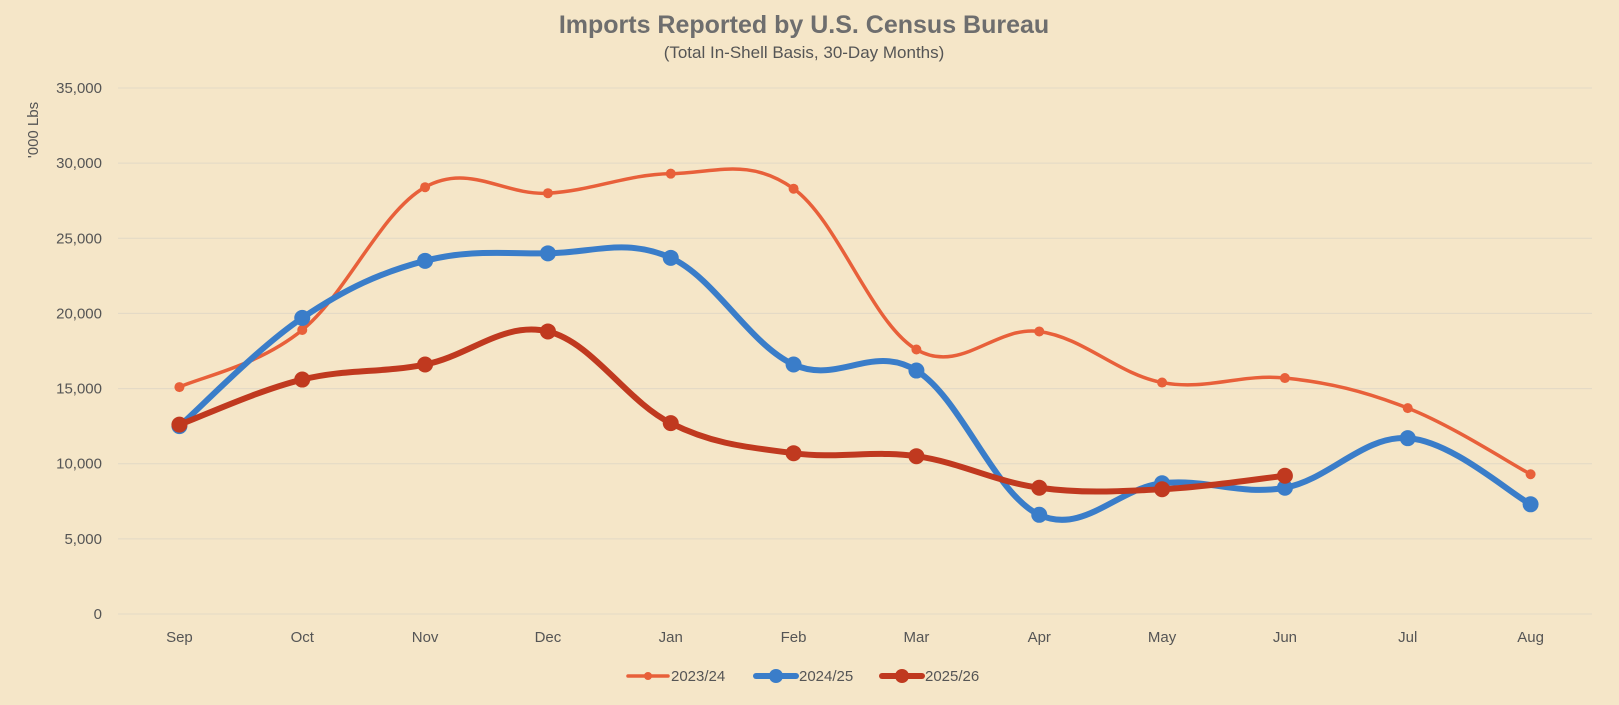 The height and width of the screenshot is (705, 1619). I want to click on legend-item: 2023/24, so click(675, 676).